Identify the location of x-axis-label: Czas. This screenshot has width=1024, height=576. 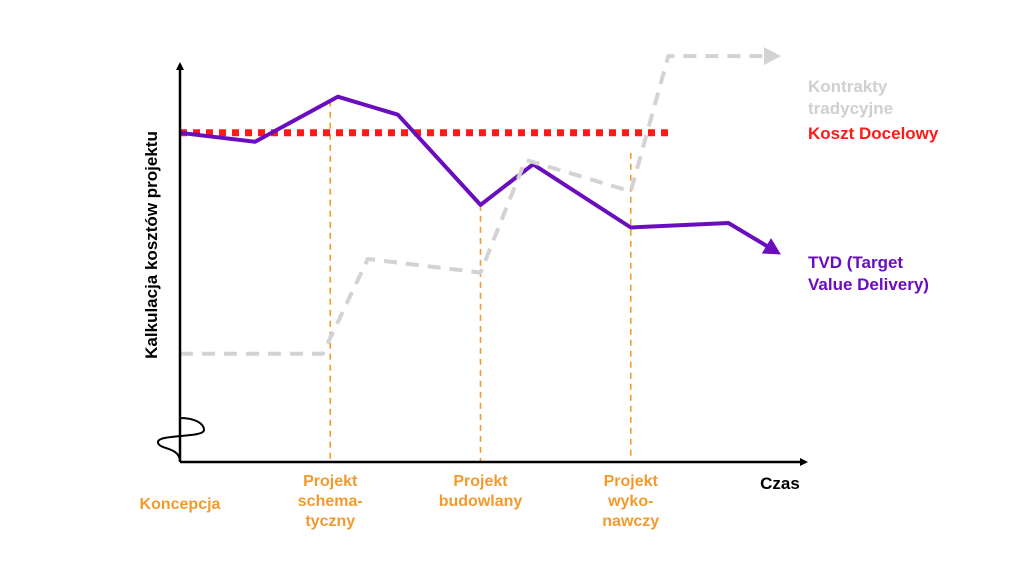
(780, 483).